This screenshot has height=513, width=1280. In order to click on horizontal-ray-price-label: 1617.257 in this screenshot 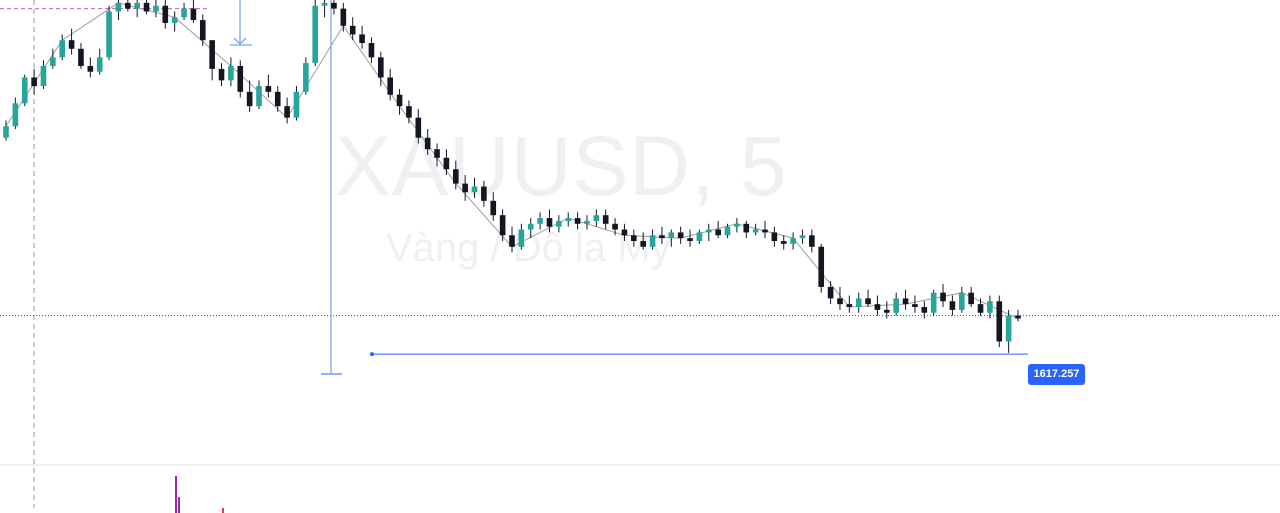, I will do `click(1056, 374)`.